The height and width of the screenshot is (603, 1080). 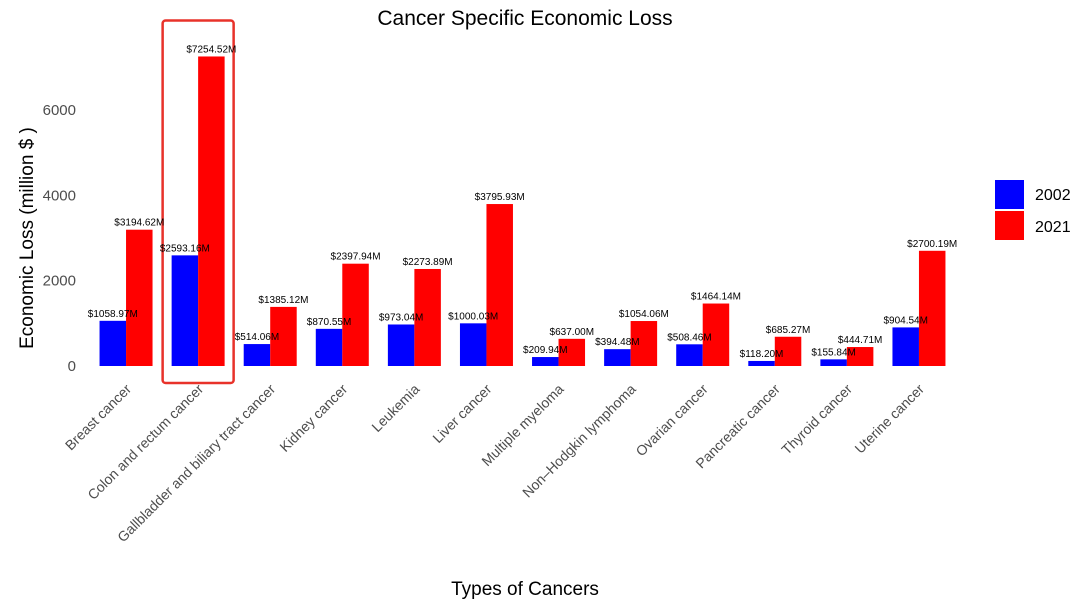 What do you see at coordinates (59, 281) in the screenshot?
I see `y-tick-label: 2000` at bounding box center [59, 281].